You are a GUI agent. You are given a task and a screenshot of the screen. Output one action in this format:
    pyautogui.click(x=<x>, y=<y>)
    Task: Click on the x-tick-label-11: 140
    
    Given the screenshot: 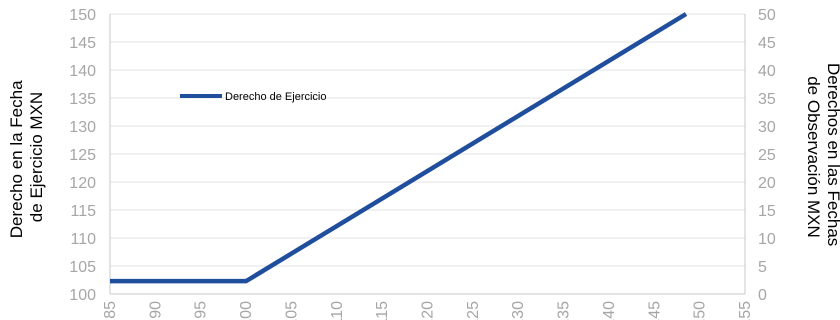 What is the action you would take?
    pyautogui.click(x=609, y=310)
    